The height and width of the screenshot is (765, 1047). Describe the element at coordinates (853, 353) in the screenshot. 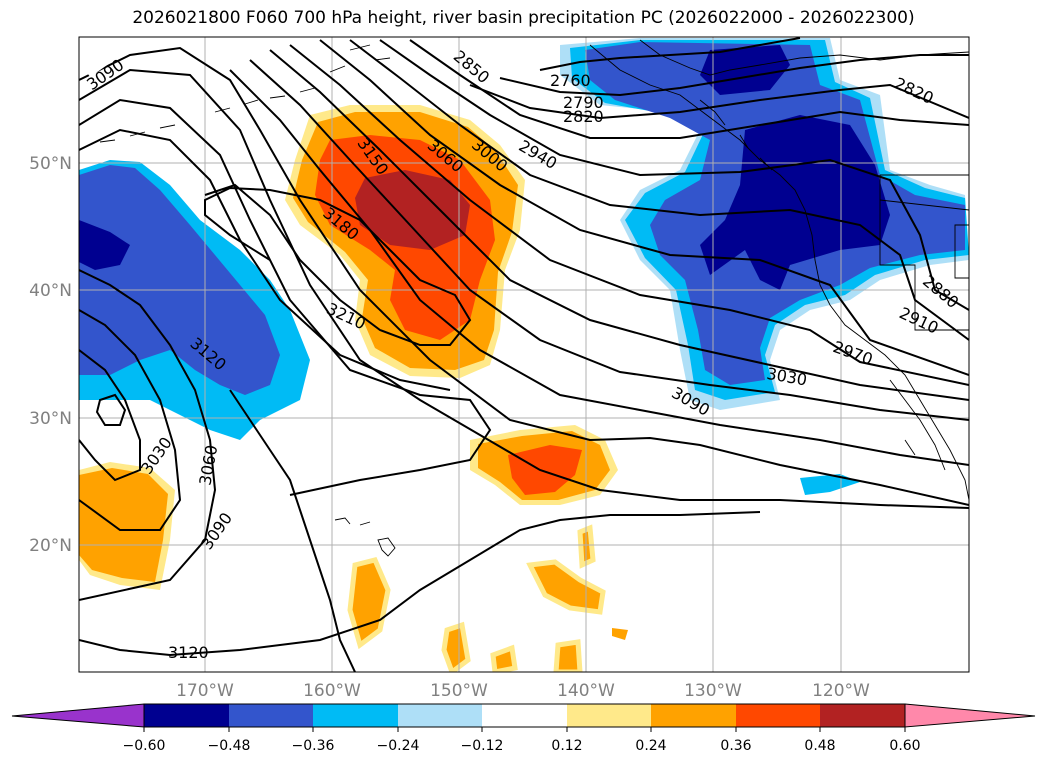

I see `contour-label: 2970` at that location.